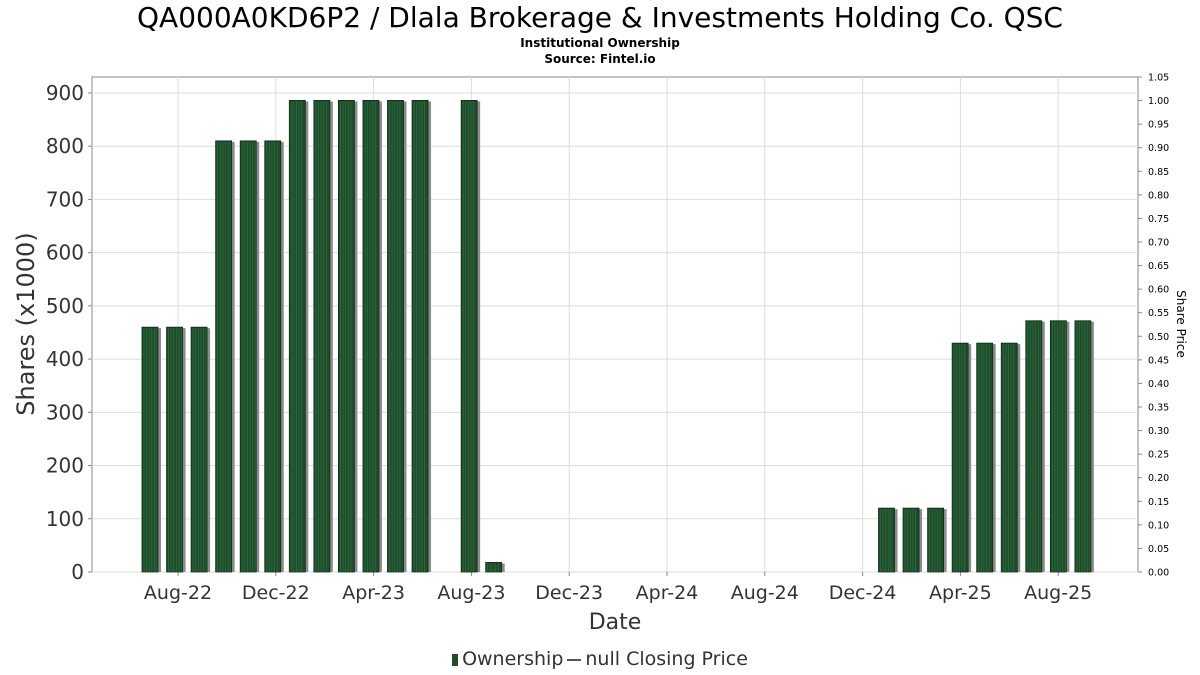 The height and width of the screenshot is (675, 1200). I want to click on legend: Ownership null Closing Price, so click(600, 659).